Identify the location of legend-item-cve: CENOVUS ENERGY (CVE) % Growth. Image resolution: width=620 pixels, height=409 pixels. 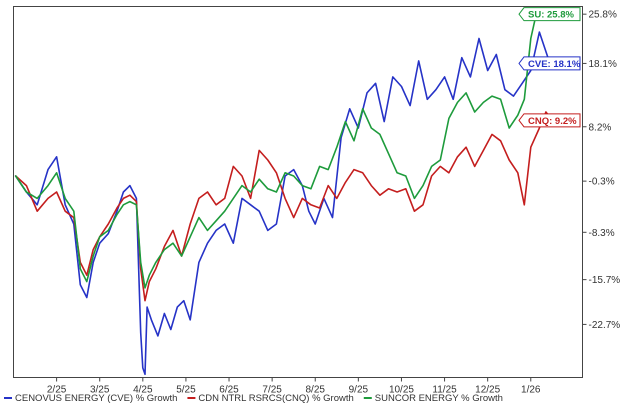
(90, 398).